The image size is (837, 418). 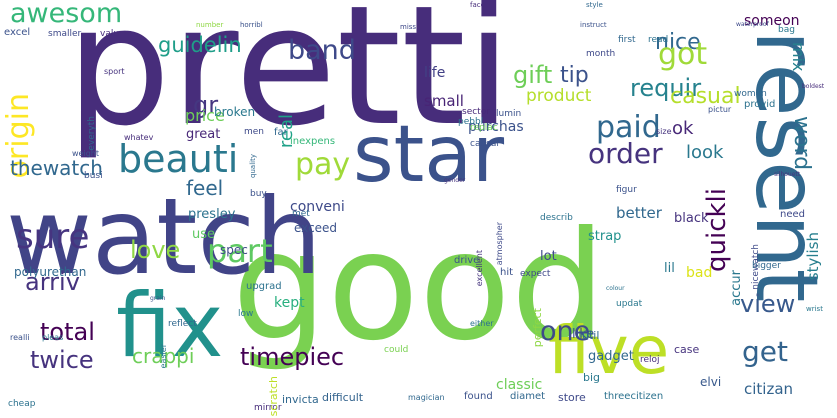 I want to click on word: instruct, so click(x=593, y=25).